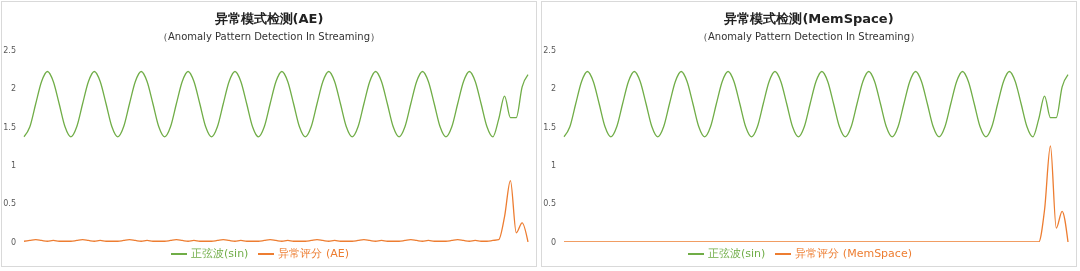  I want to click on legend-label: 异常评分 (AE), so click(313, 253).